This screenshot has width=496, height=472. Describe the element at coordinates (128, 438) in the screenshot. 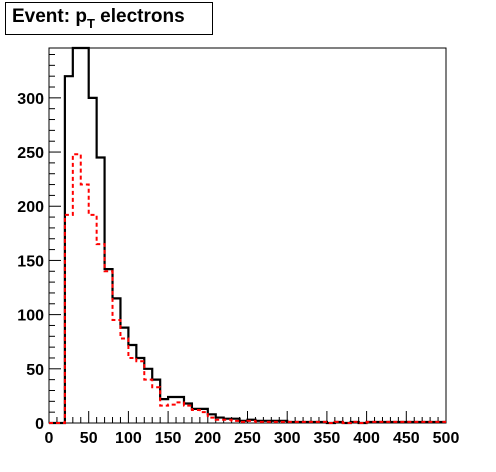

I see `x-tick-label: 100` at that location.